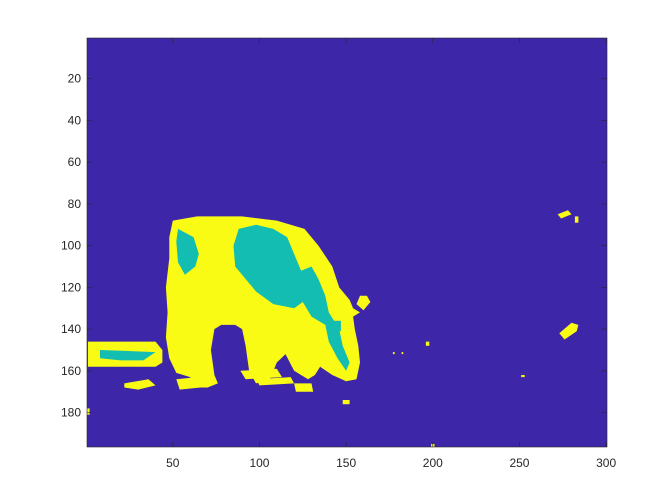  I want to click on y-tick-label: 140, so click(71, 329).